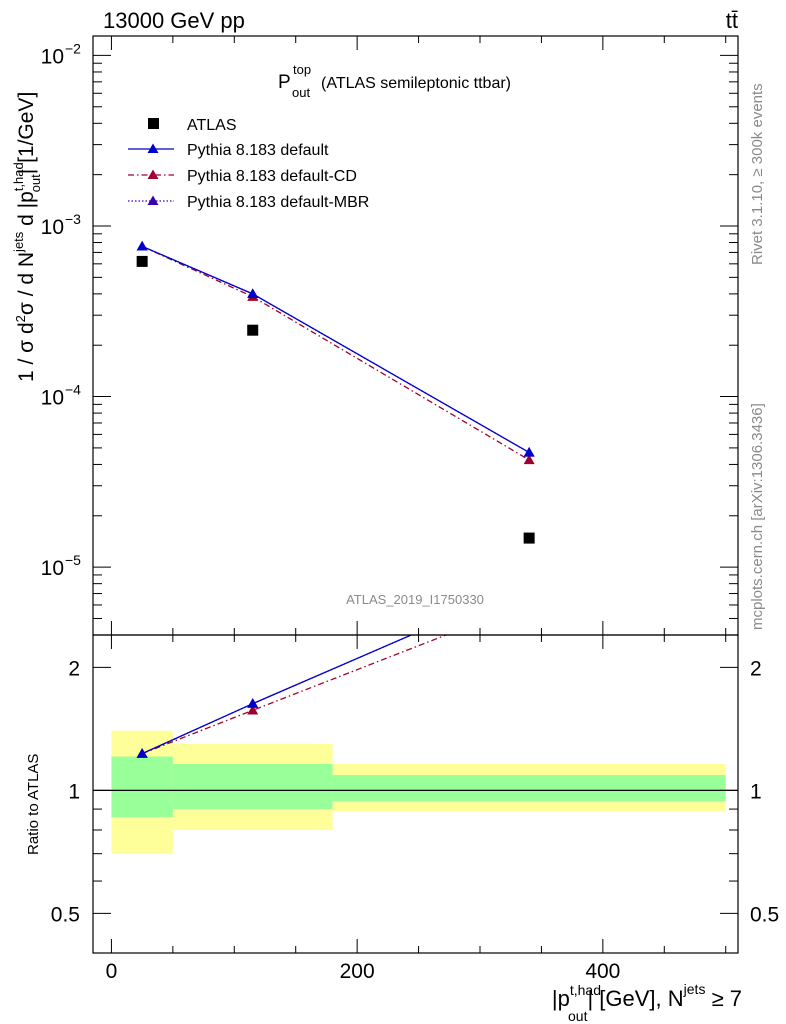 This screenshot has height=1024, width=786. Describe the element at coordinates (52, 568) in the screenshot. I see `y-tick-base-3: 10` at that location.